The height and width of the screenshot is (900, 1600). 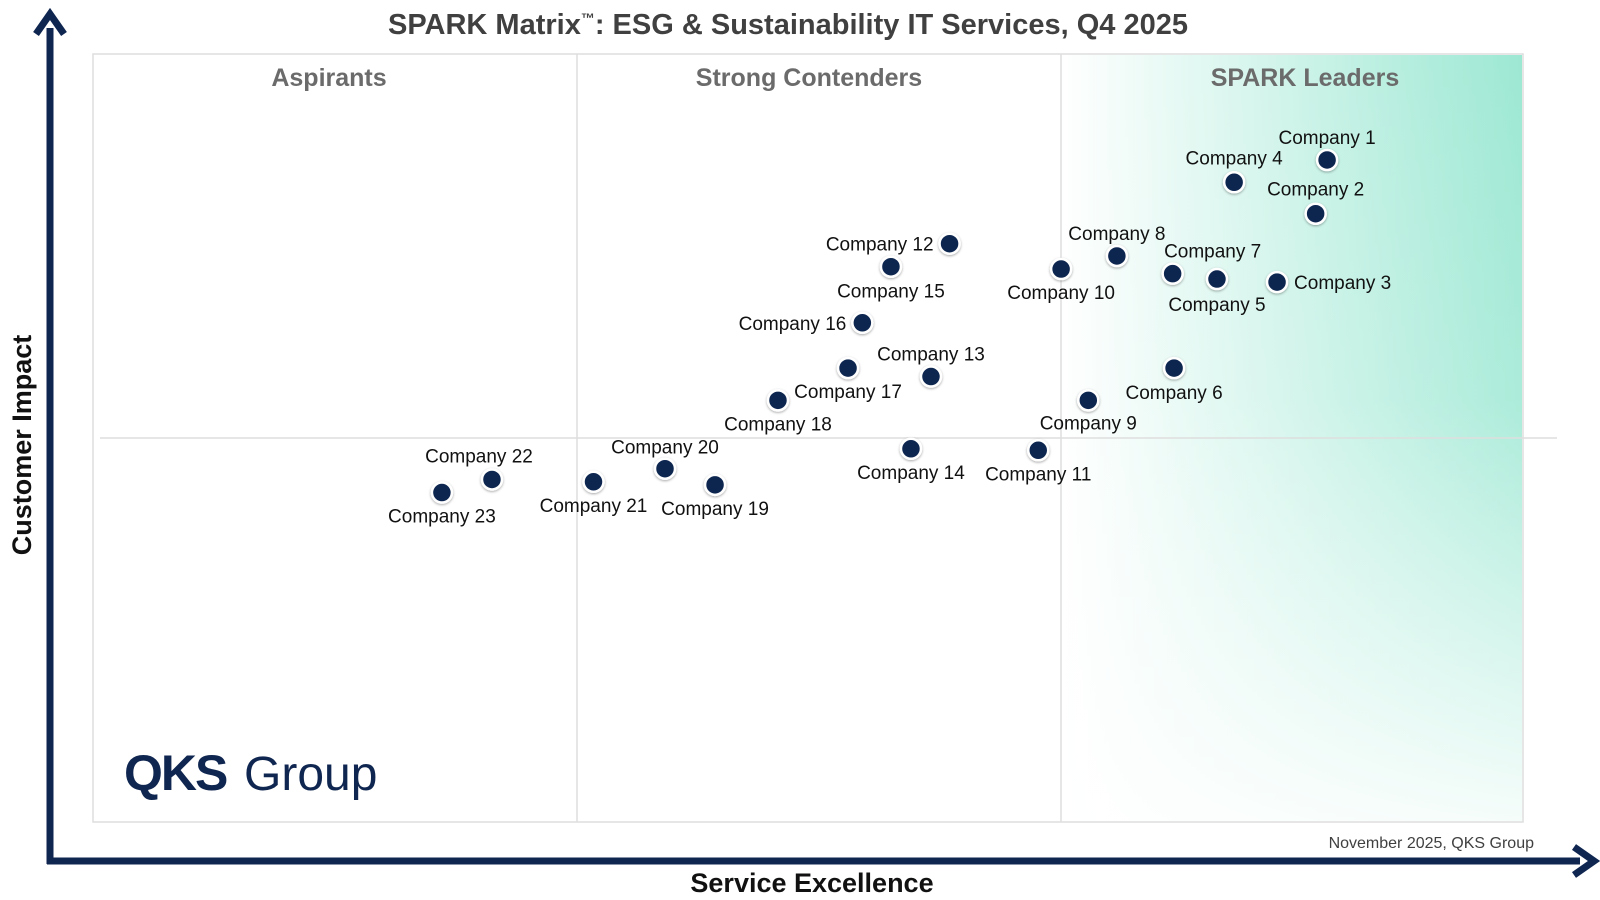 I want to click on data-point-label: Company 14, so click(x=911, y=473).